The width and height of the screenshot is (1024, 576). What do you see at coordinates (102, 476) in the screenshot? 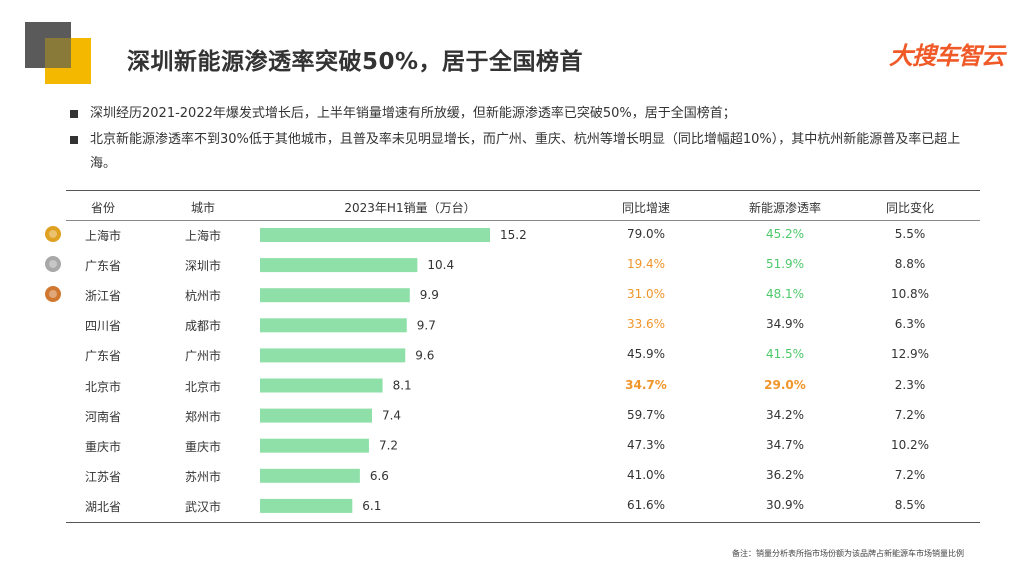
I see `cell-province: 江苏省` at bounding box center [102, 476].